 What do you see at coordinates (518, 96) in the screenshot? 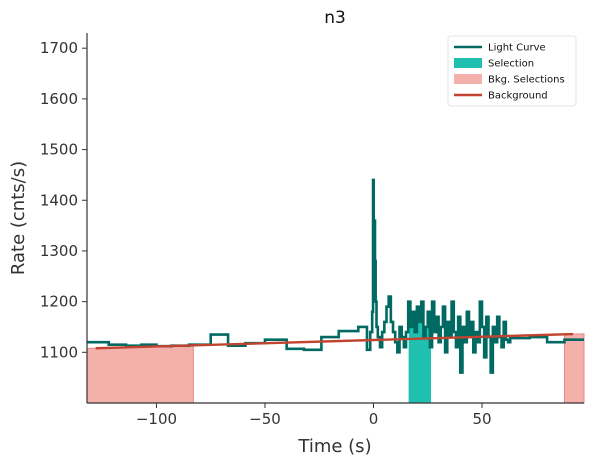
I see `legend-label: Background` at bounding box center [518, 96].